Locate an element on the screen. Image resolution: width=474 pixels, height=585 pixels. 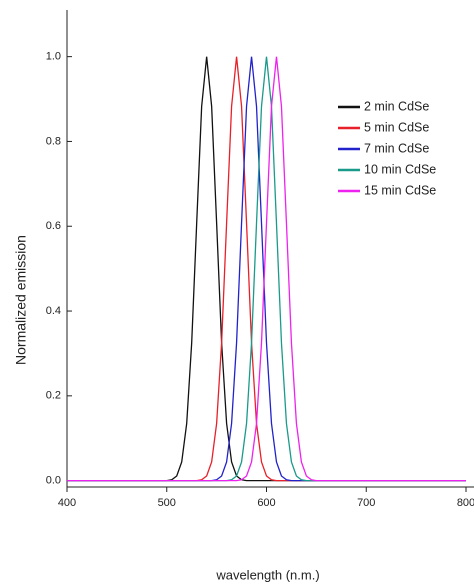
y-tick-label: 0.0 is located at coordinates (53, 481).